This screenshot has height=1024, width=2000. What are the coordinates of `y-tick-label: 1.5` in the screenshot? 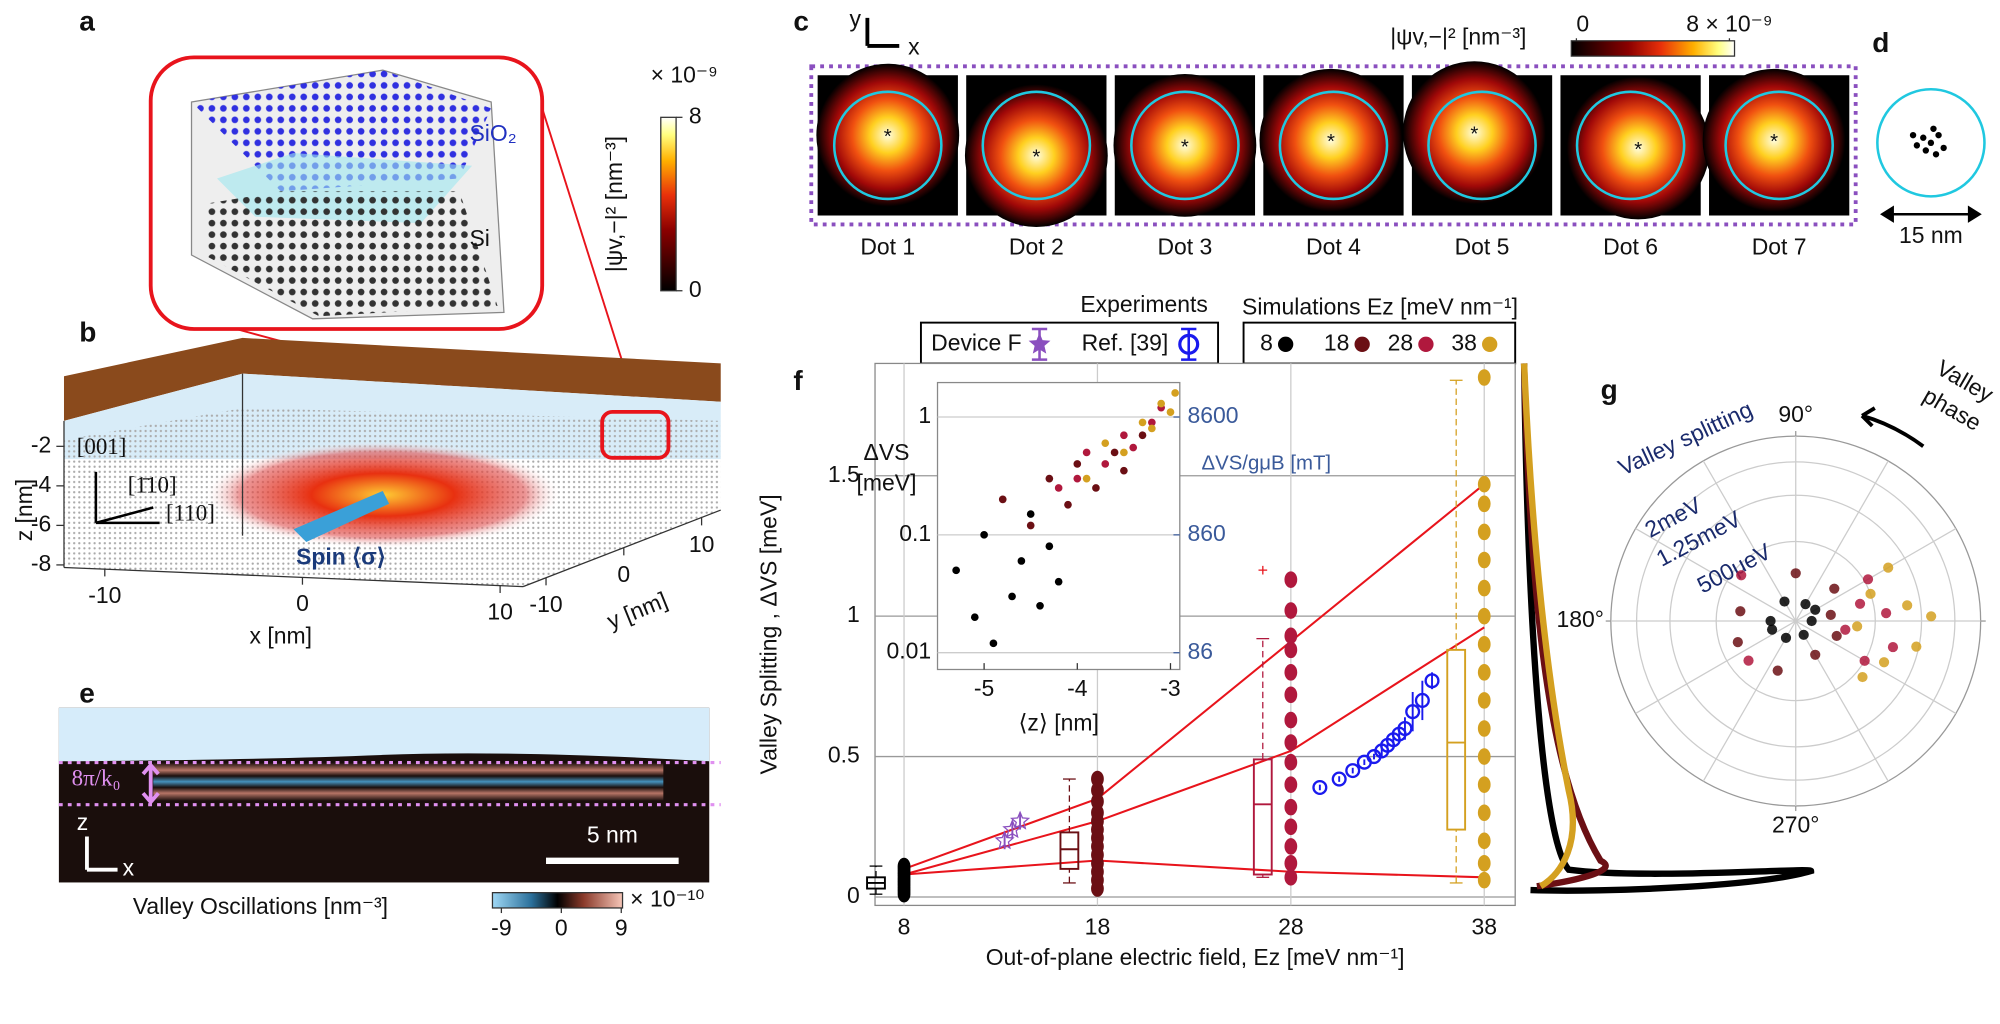 It's located at (844, 474).